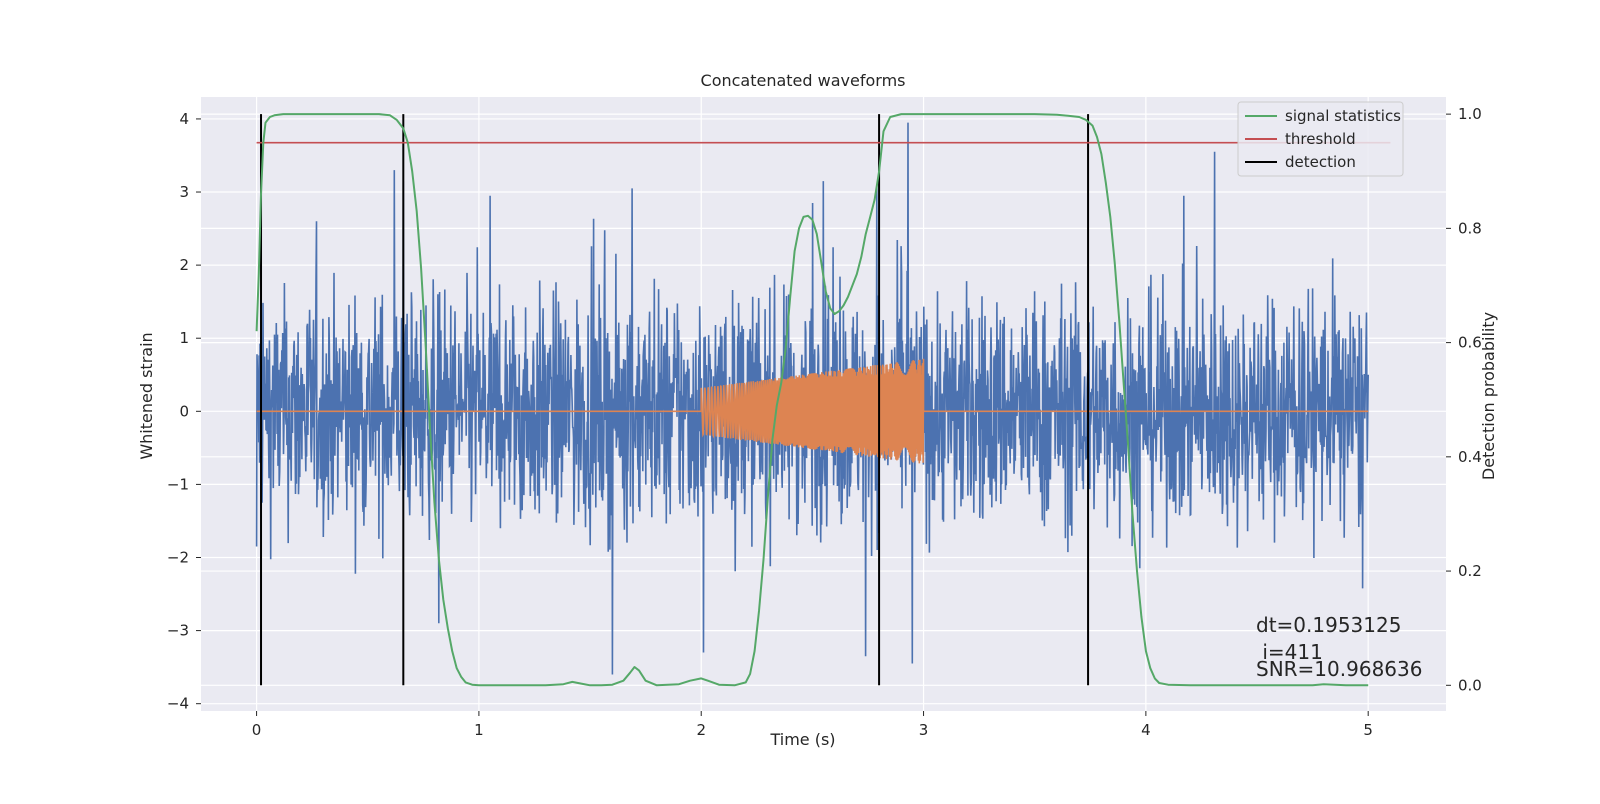 This screenshot has height=804, width=1600. I want to click on y-tick-label: 0, so click(184, 411).